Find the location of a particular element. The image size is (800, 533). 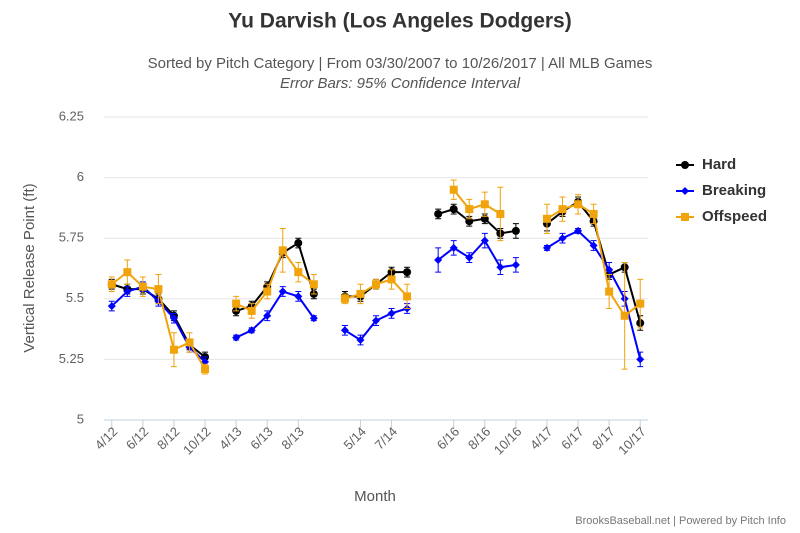

chart-subtitle: Error Bars: 95% Confidence Interval is located at coordinates (400, 83).